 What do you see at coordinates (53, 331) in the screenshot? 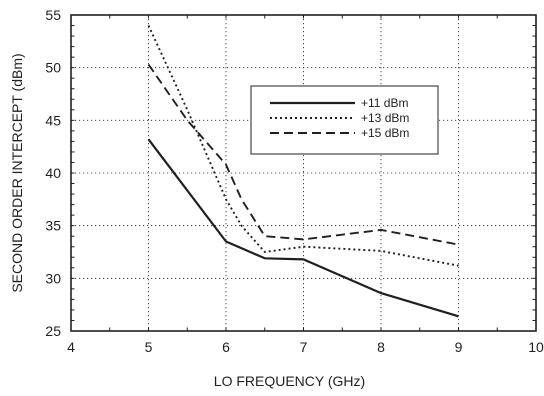
I see `y-tick-label: 25` at bounding box center [53, 331].